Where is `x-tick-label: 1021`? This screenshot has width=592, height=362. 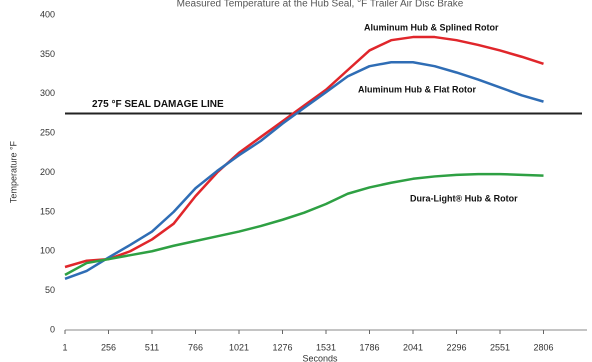 x-tick-label: 1021 is located at coordinates (239, 347).